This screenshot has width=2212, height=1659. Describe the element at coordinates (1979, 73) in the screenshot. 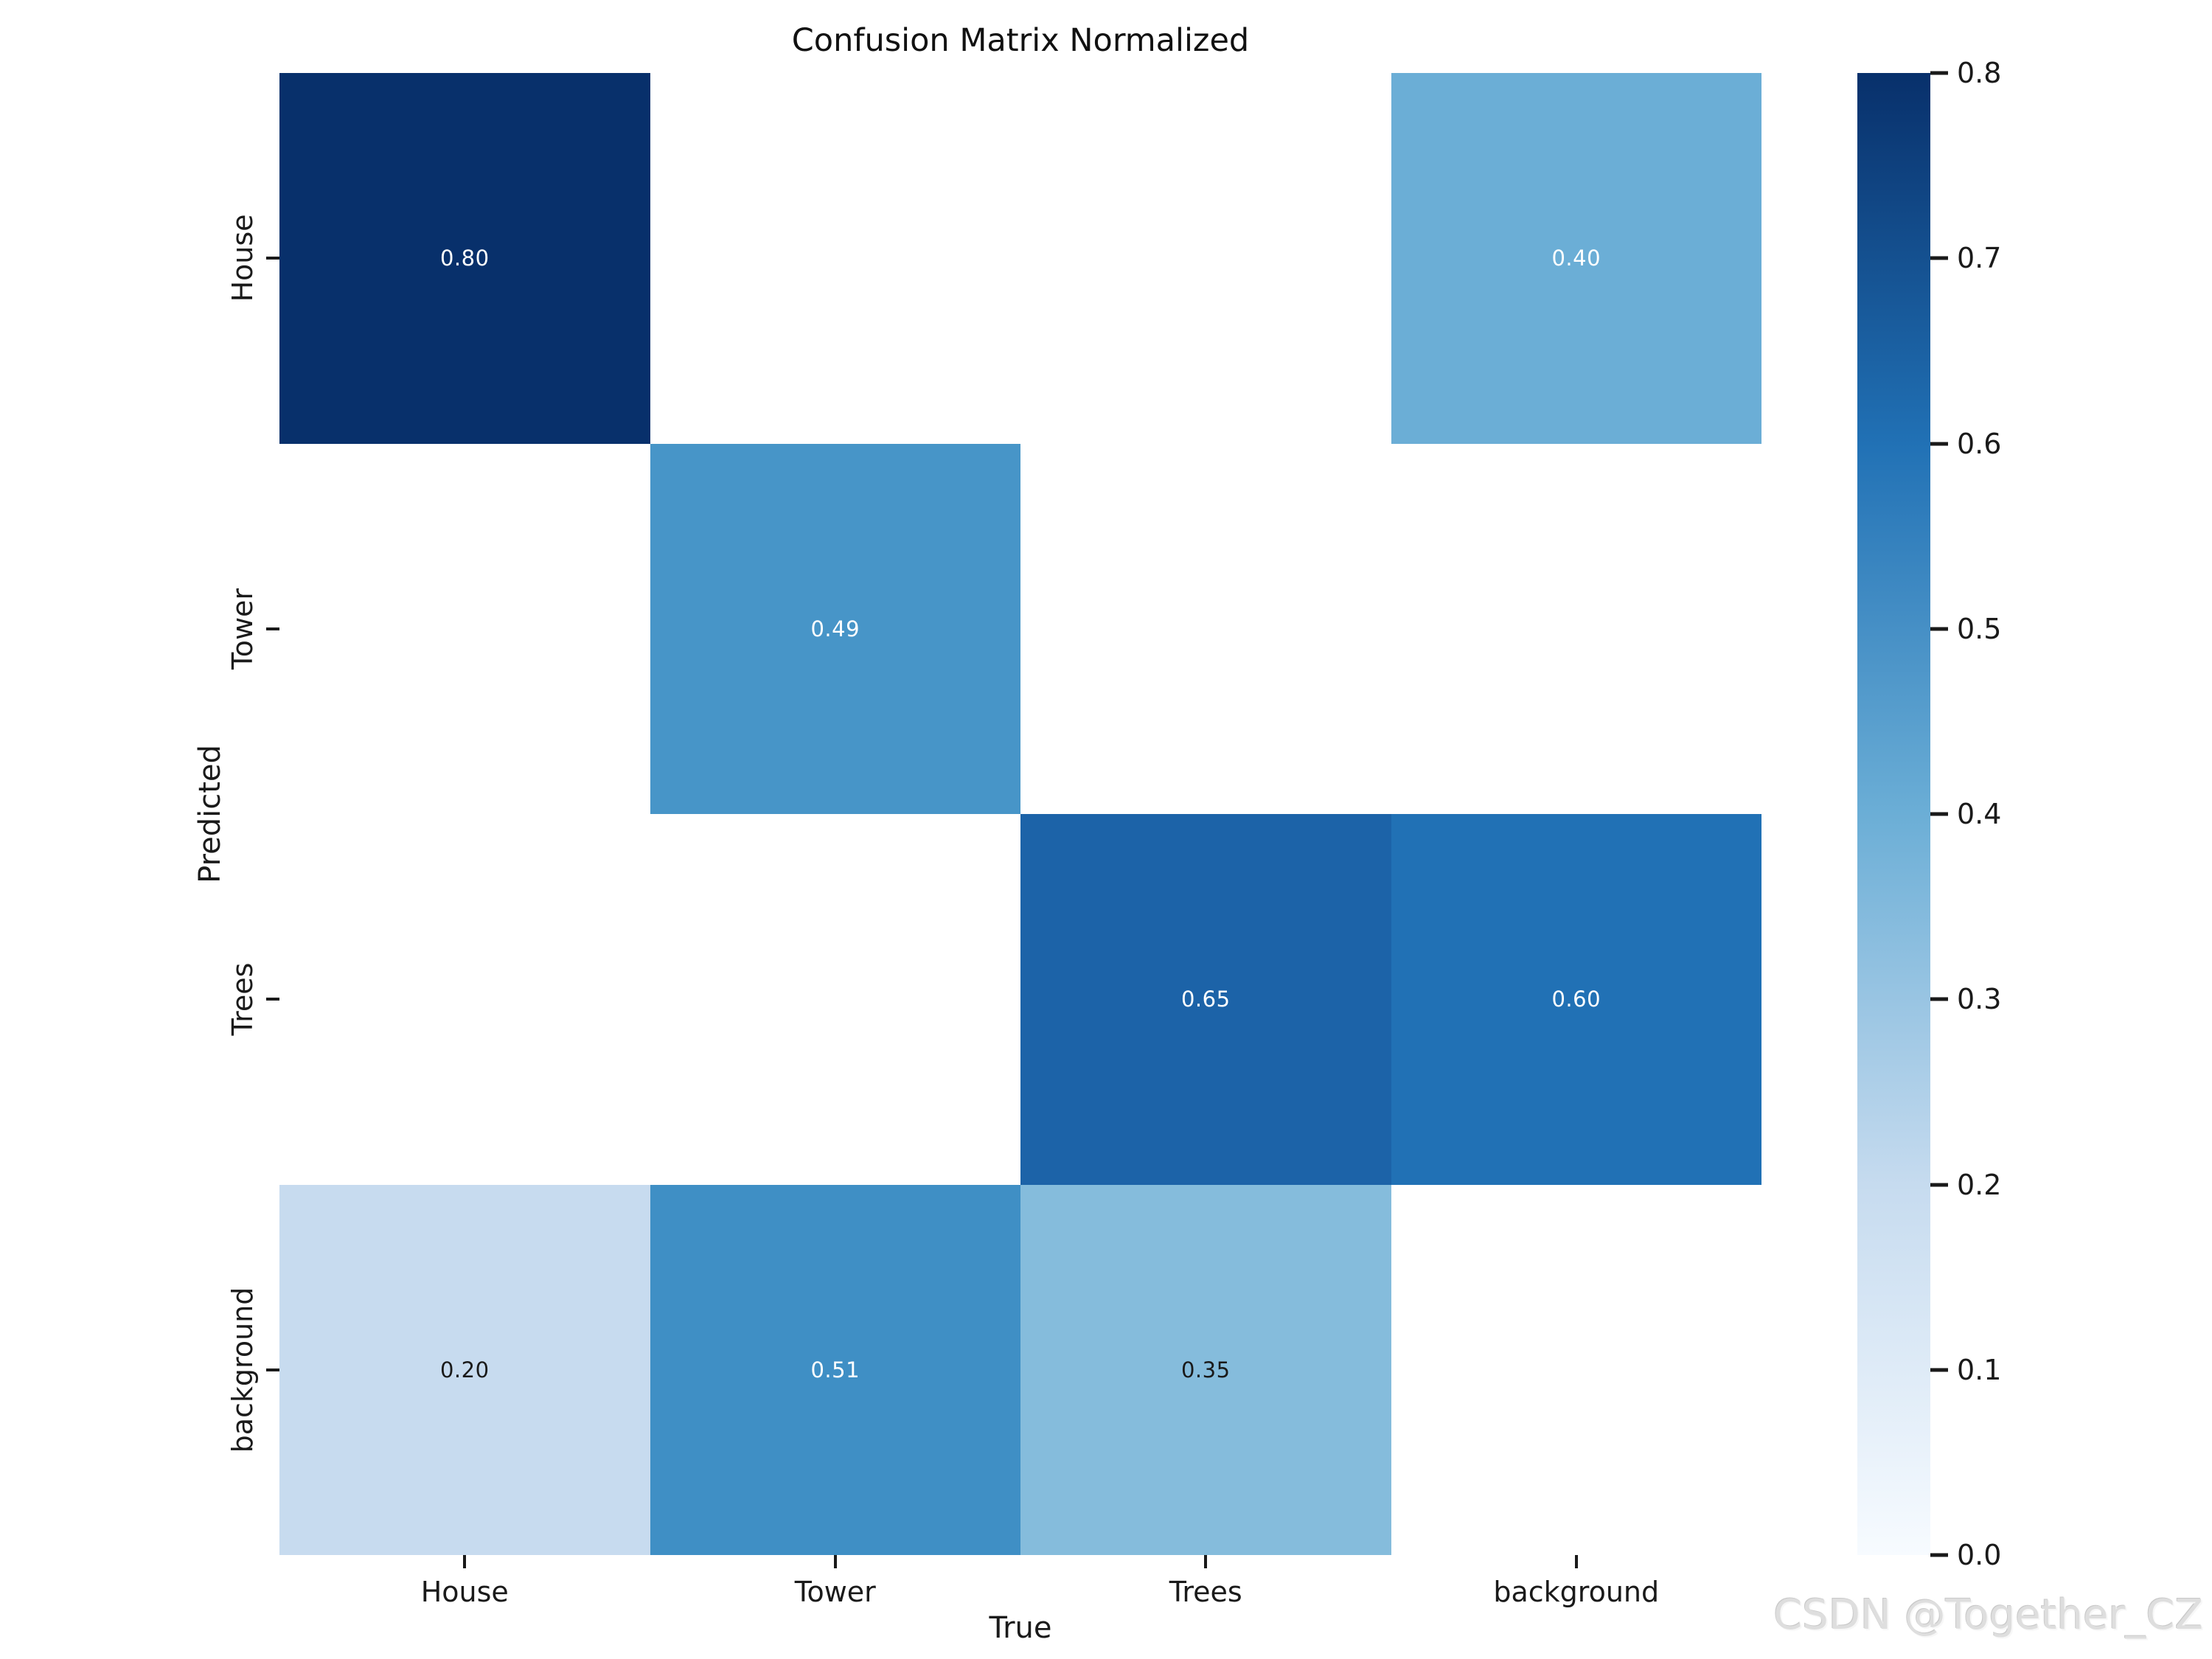

I see `colorbar-tick-label-0.8: 0.8` at that location.